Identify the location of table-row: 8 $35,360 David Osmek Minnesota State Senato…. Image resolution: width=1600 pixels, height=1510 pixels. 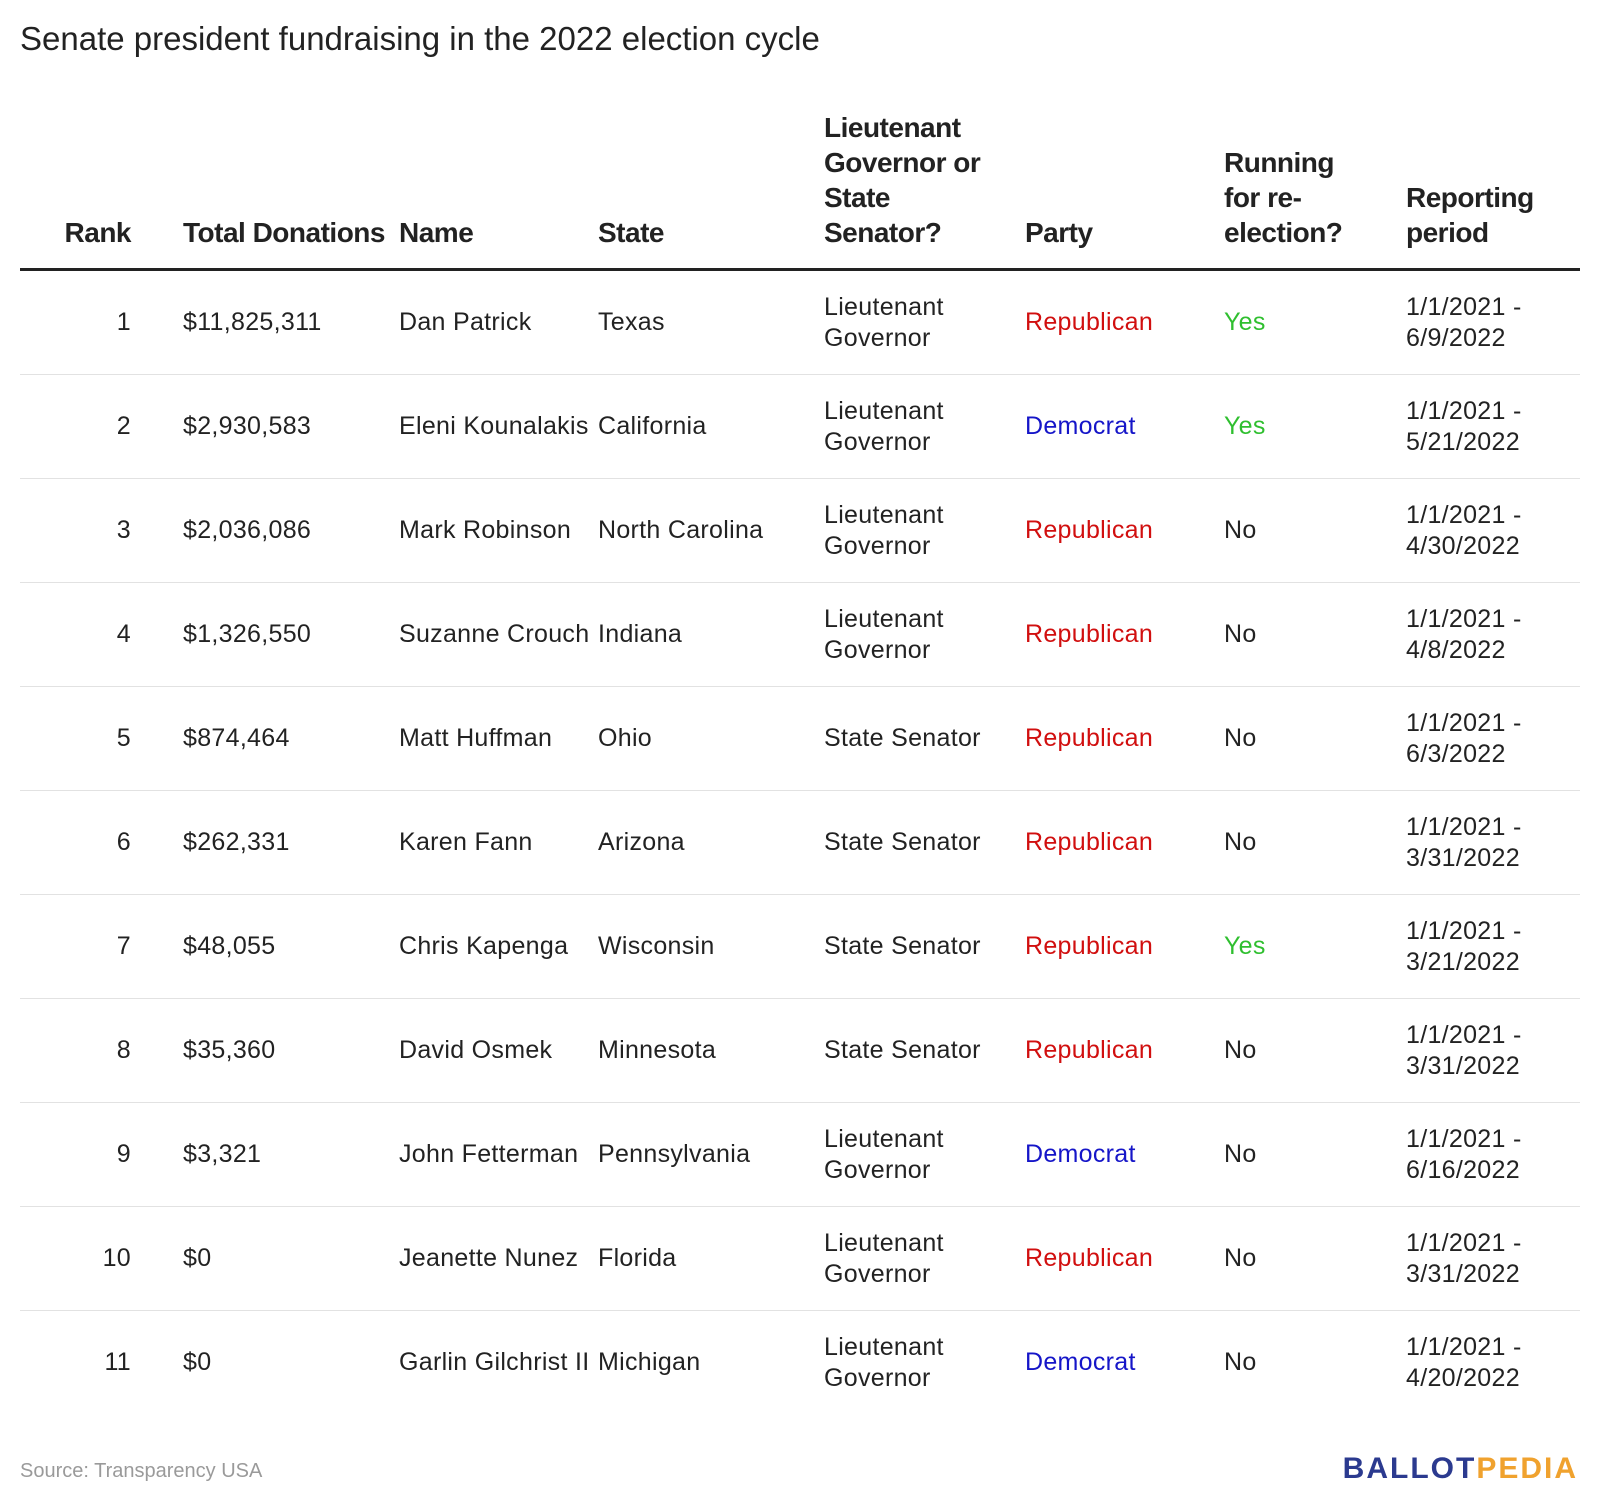
(800, 1050).